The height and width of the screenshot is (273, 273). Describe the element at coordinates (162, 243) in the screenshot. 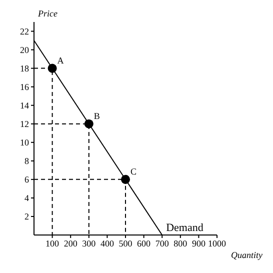

I see `x-tick-label: 700` at that location.